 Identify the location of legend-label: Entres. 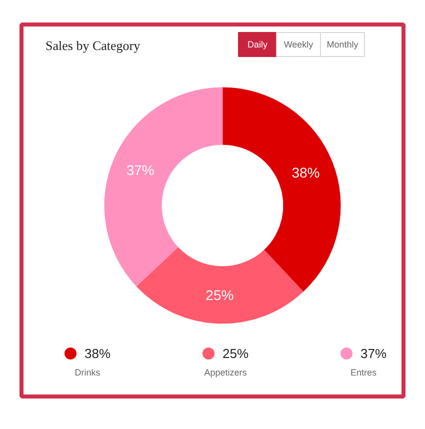
(364, 373).